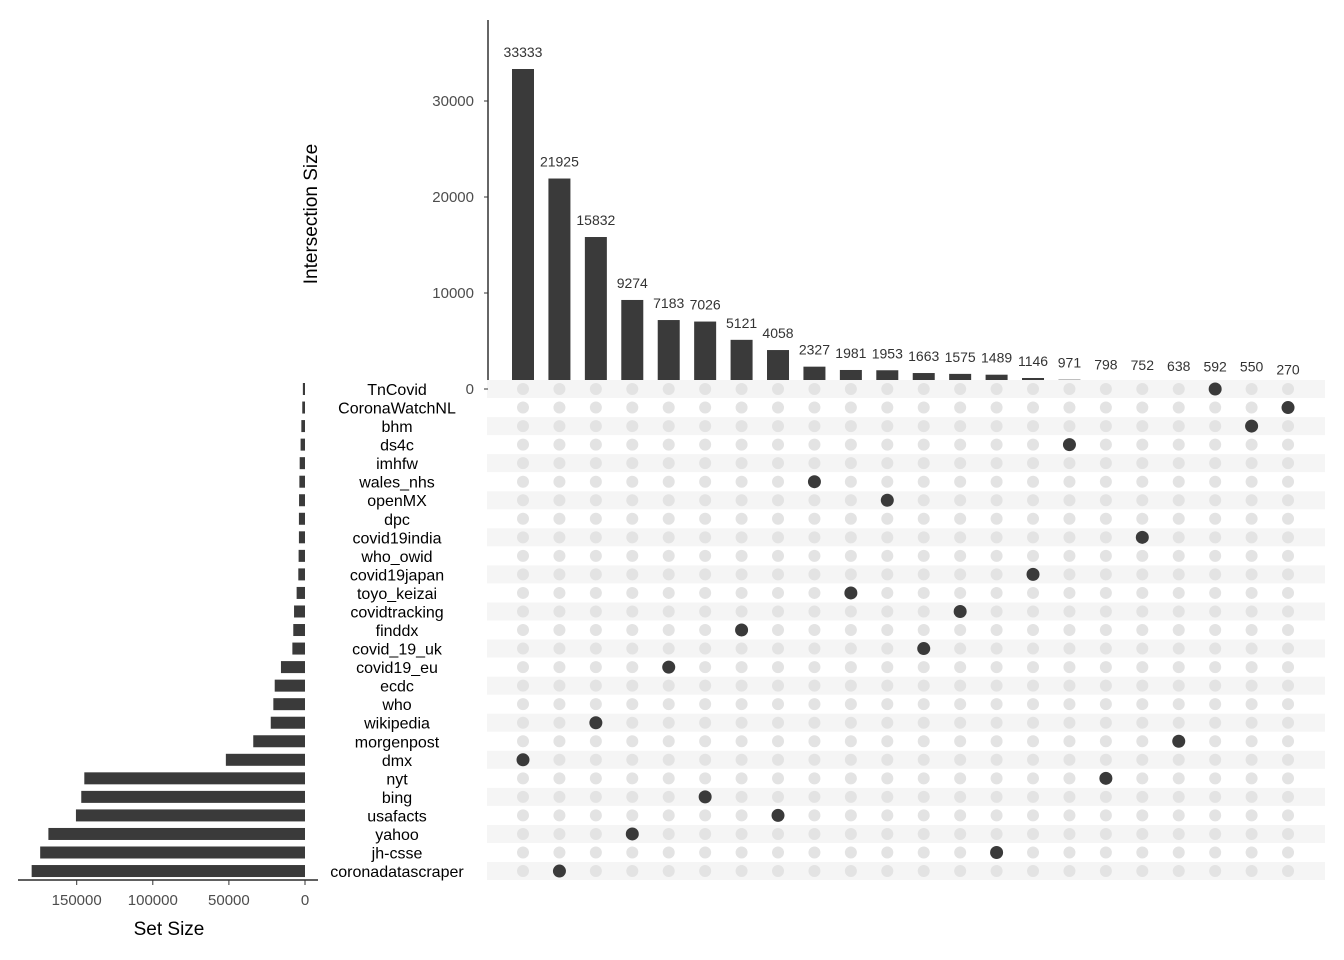 This screenshot has width=1344, height=960. I want to click on intersection-y-tick-label: 30000, so click(453, 101).